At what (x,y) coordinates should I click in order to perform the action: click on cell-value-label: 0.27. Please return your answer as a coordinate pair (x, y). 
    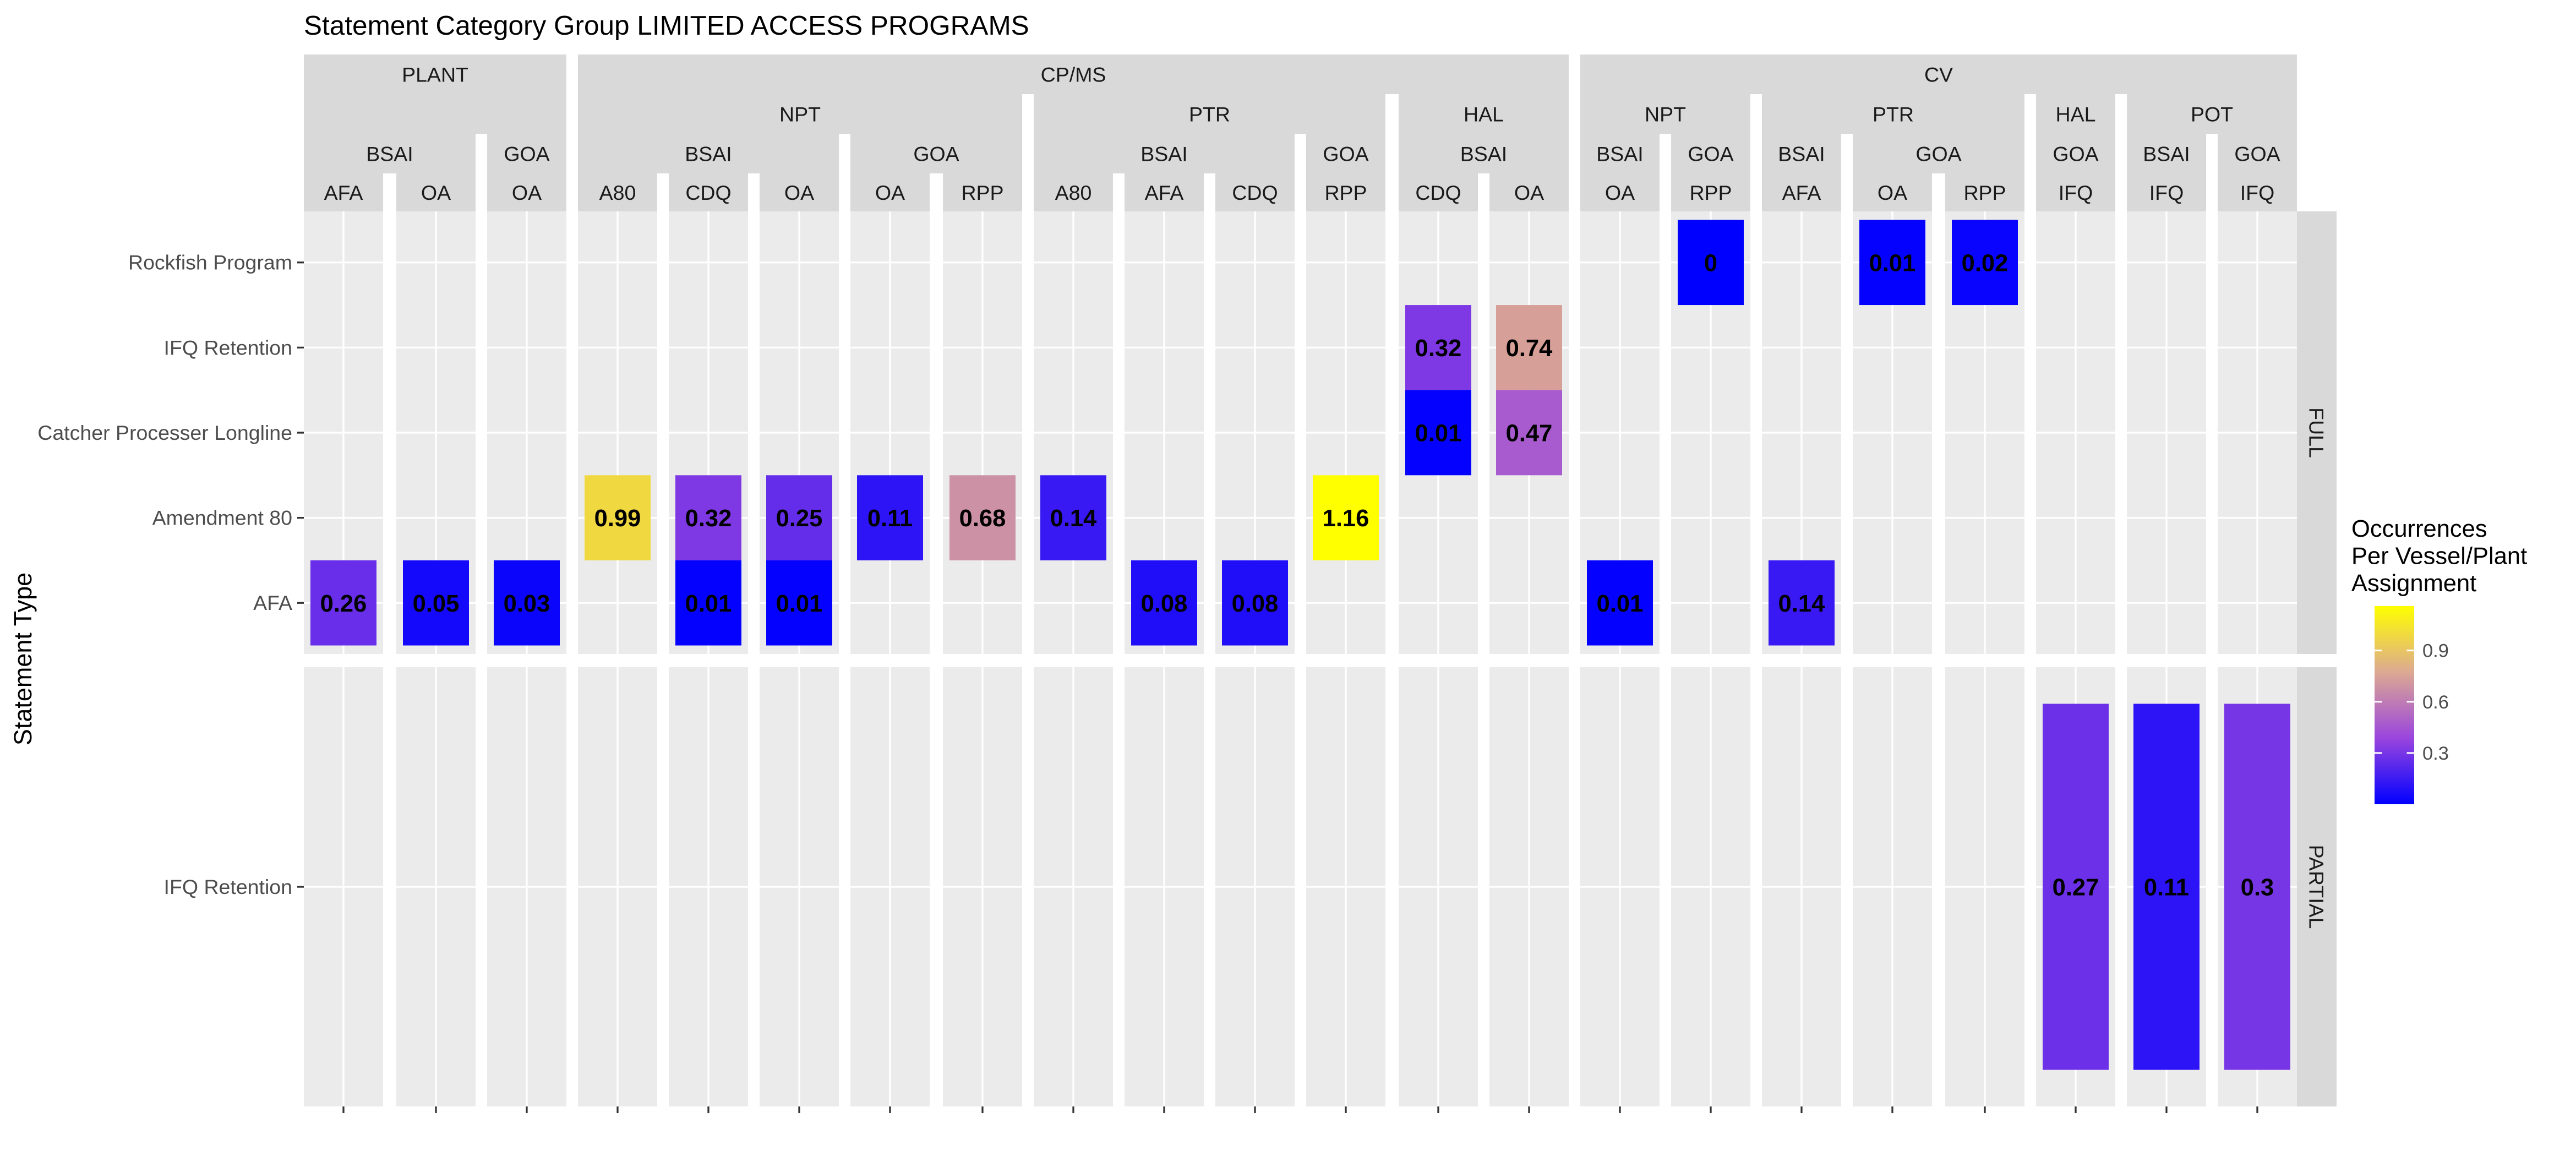
    Looking at the image, I should click on (2076, 888).